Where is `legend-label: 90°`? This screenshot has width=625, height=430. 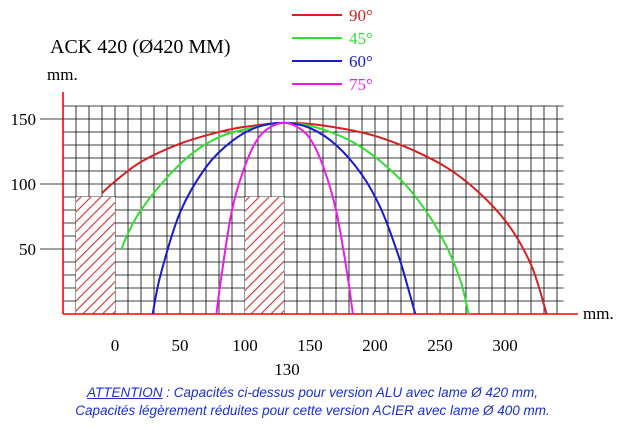 legend-label: 90° is located at coordinates (361, 15).